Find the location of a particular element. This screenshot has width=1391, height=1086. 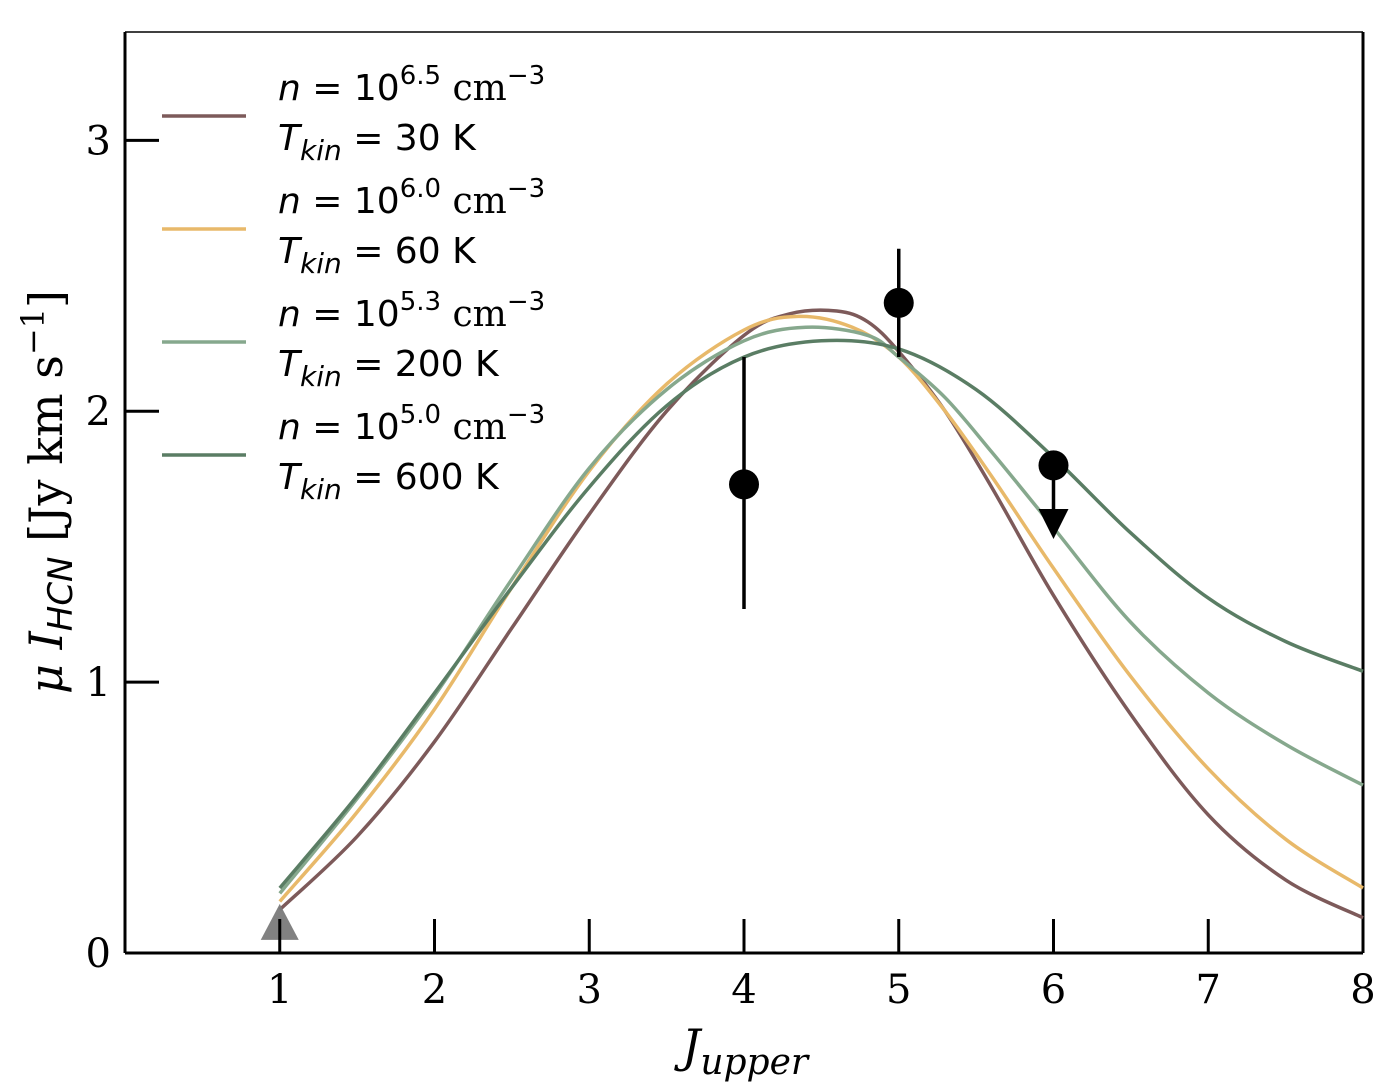

legend-label-density-4: n = 105.0 cm−3 is located at coordinates (411, 424).